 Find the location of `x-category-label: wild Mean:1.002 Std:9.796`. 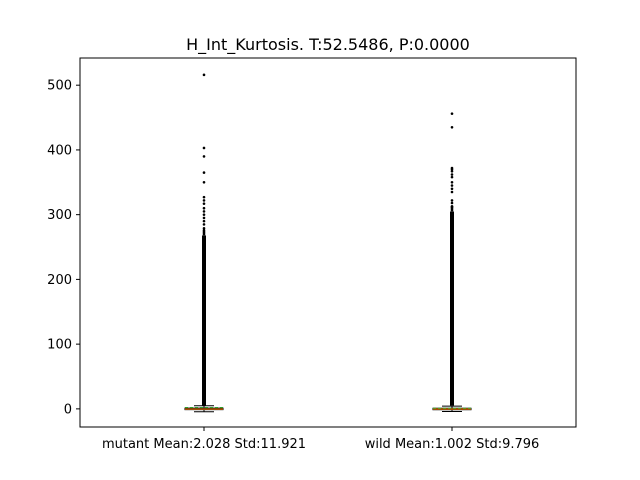

x-category-label: wild Mean:1.002 Std:9.796 is located at coordinates (452, 444).